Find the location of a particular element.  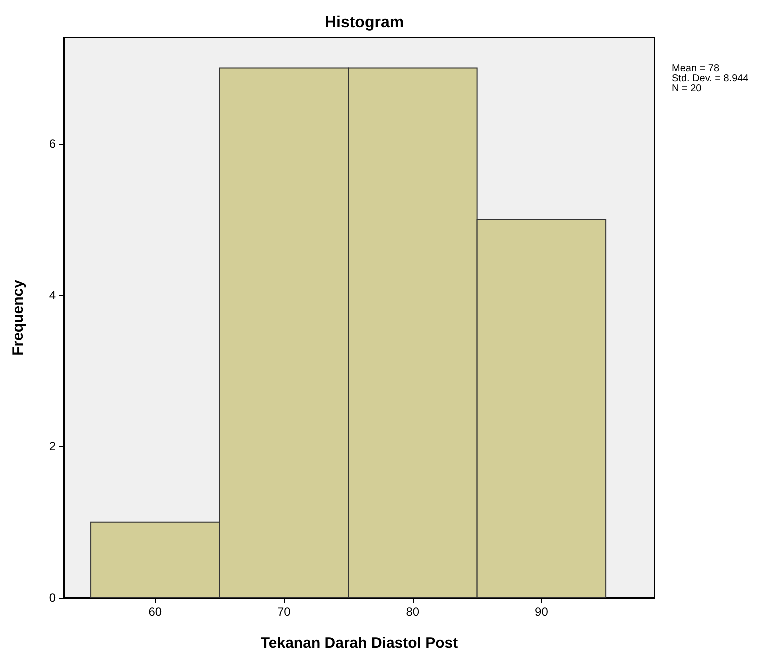

y-tick-label: 2 is located at coordinates (52, 447).